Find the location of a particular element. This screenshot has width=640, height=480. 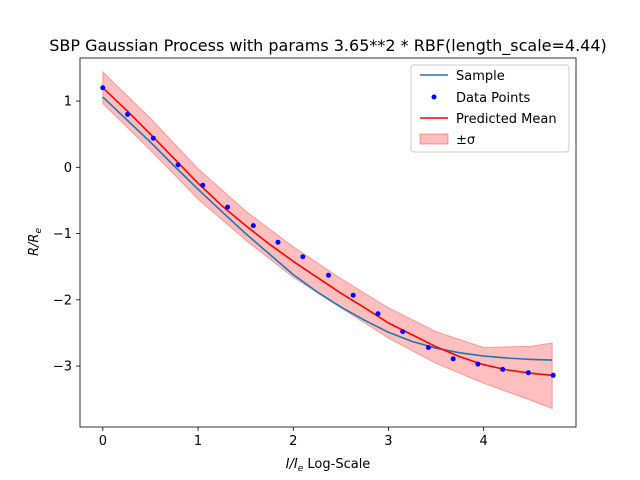

legend-sigma-band-label: ±σ is located at coordinates (465, 140).